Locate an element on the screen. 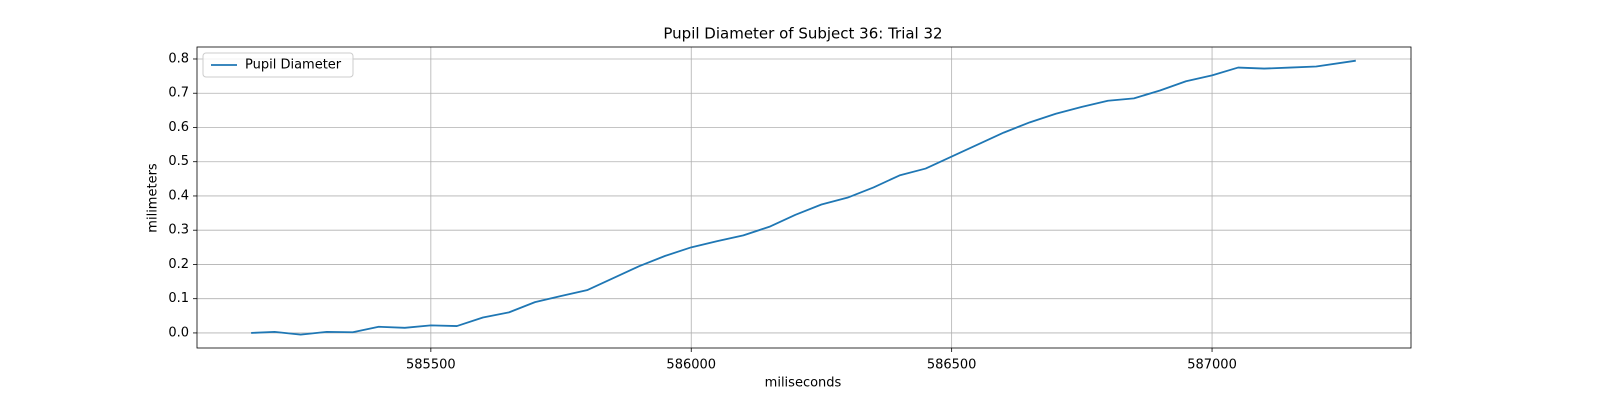 The width and height of the screenshot is (1600, 400). legend-box is located at coordinates (278, 65).